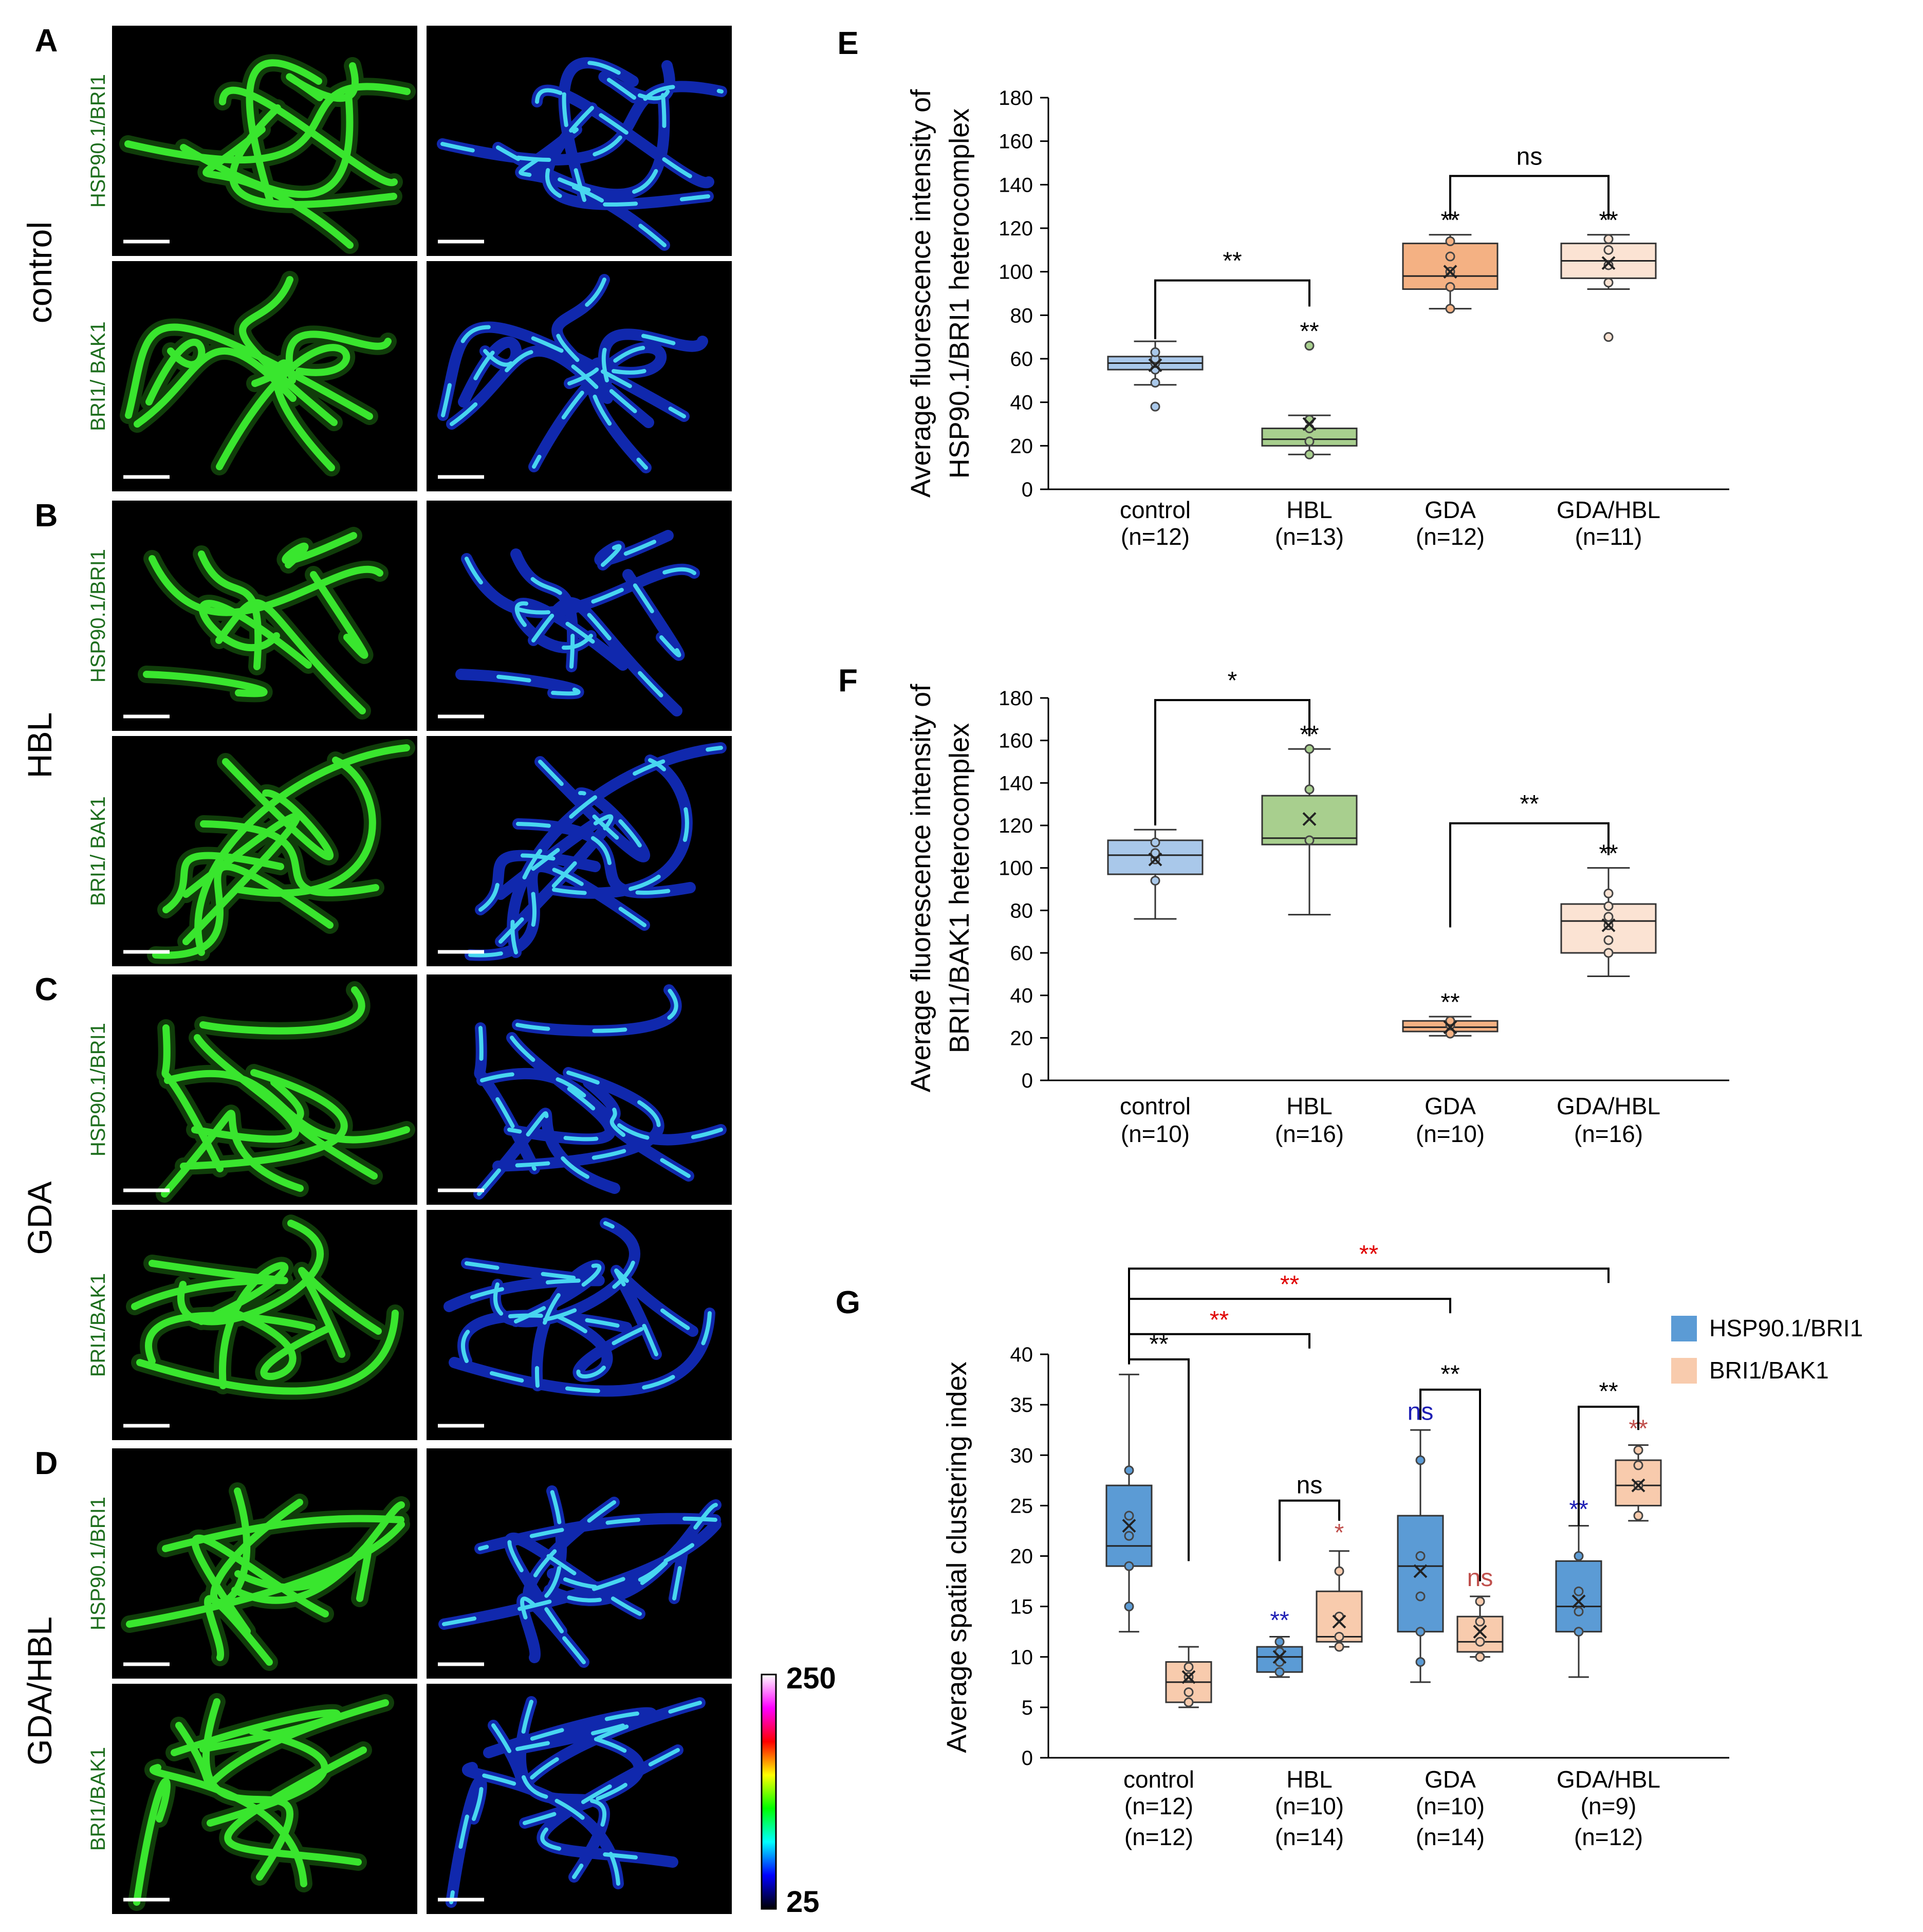  I want to click on condition-label: GDA, so click(40, 1218).